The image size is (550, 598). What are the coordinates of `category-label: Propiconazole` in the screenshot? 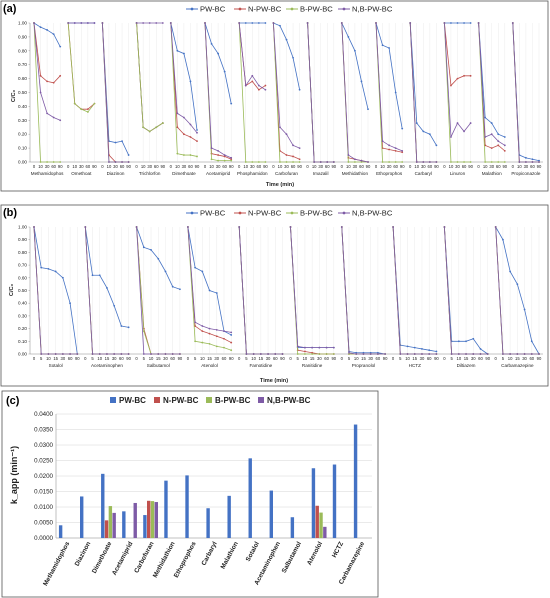 It's located at (526, 173).